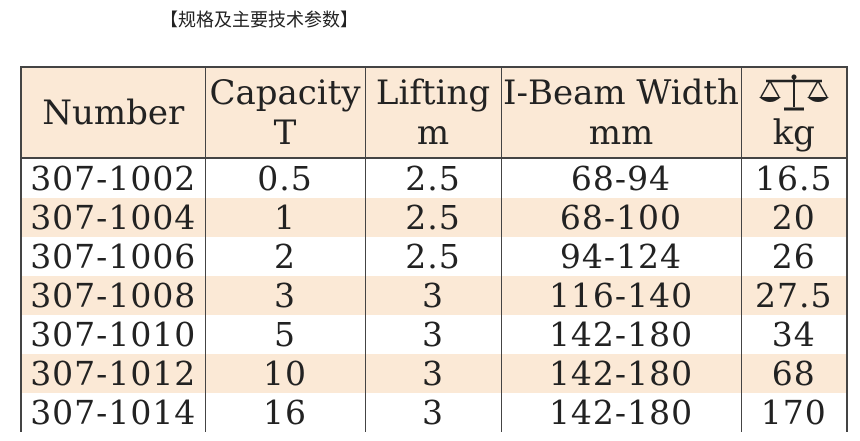 The width and height of the screenshot is (860, 441). I want to click on cell-capacity: 0.5, so click(285, 178).